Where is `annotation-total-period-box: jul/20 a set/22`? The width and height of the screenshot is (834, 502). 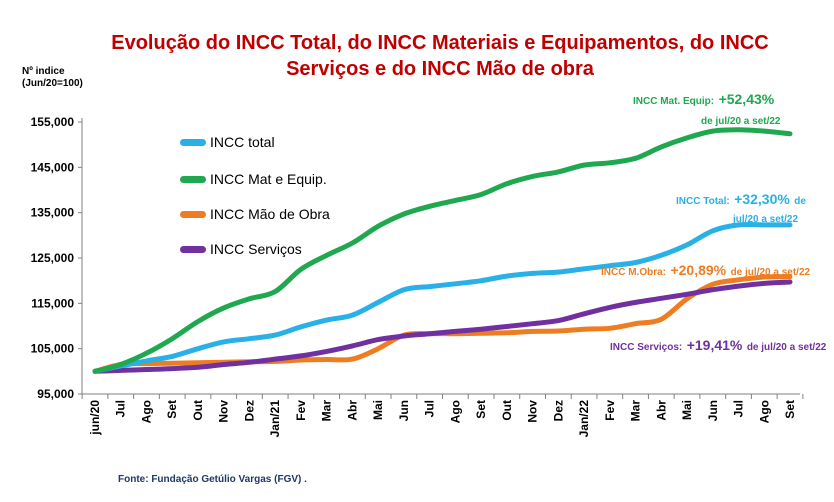
annotation-total-period-box: jul/20 a set/22 is located at coordinates (765, 218).